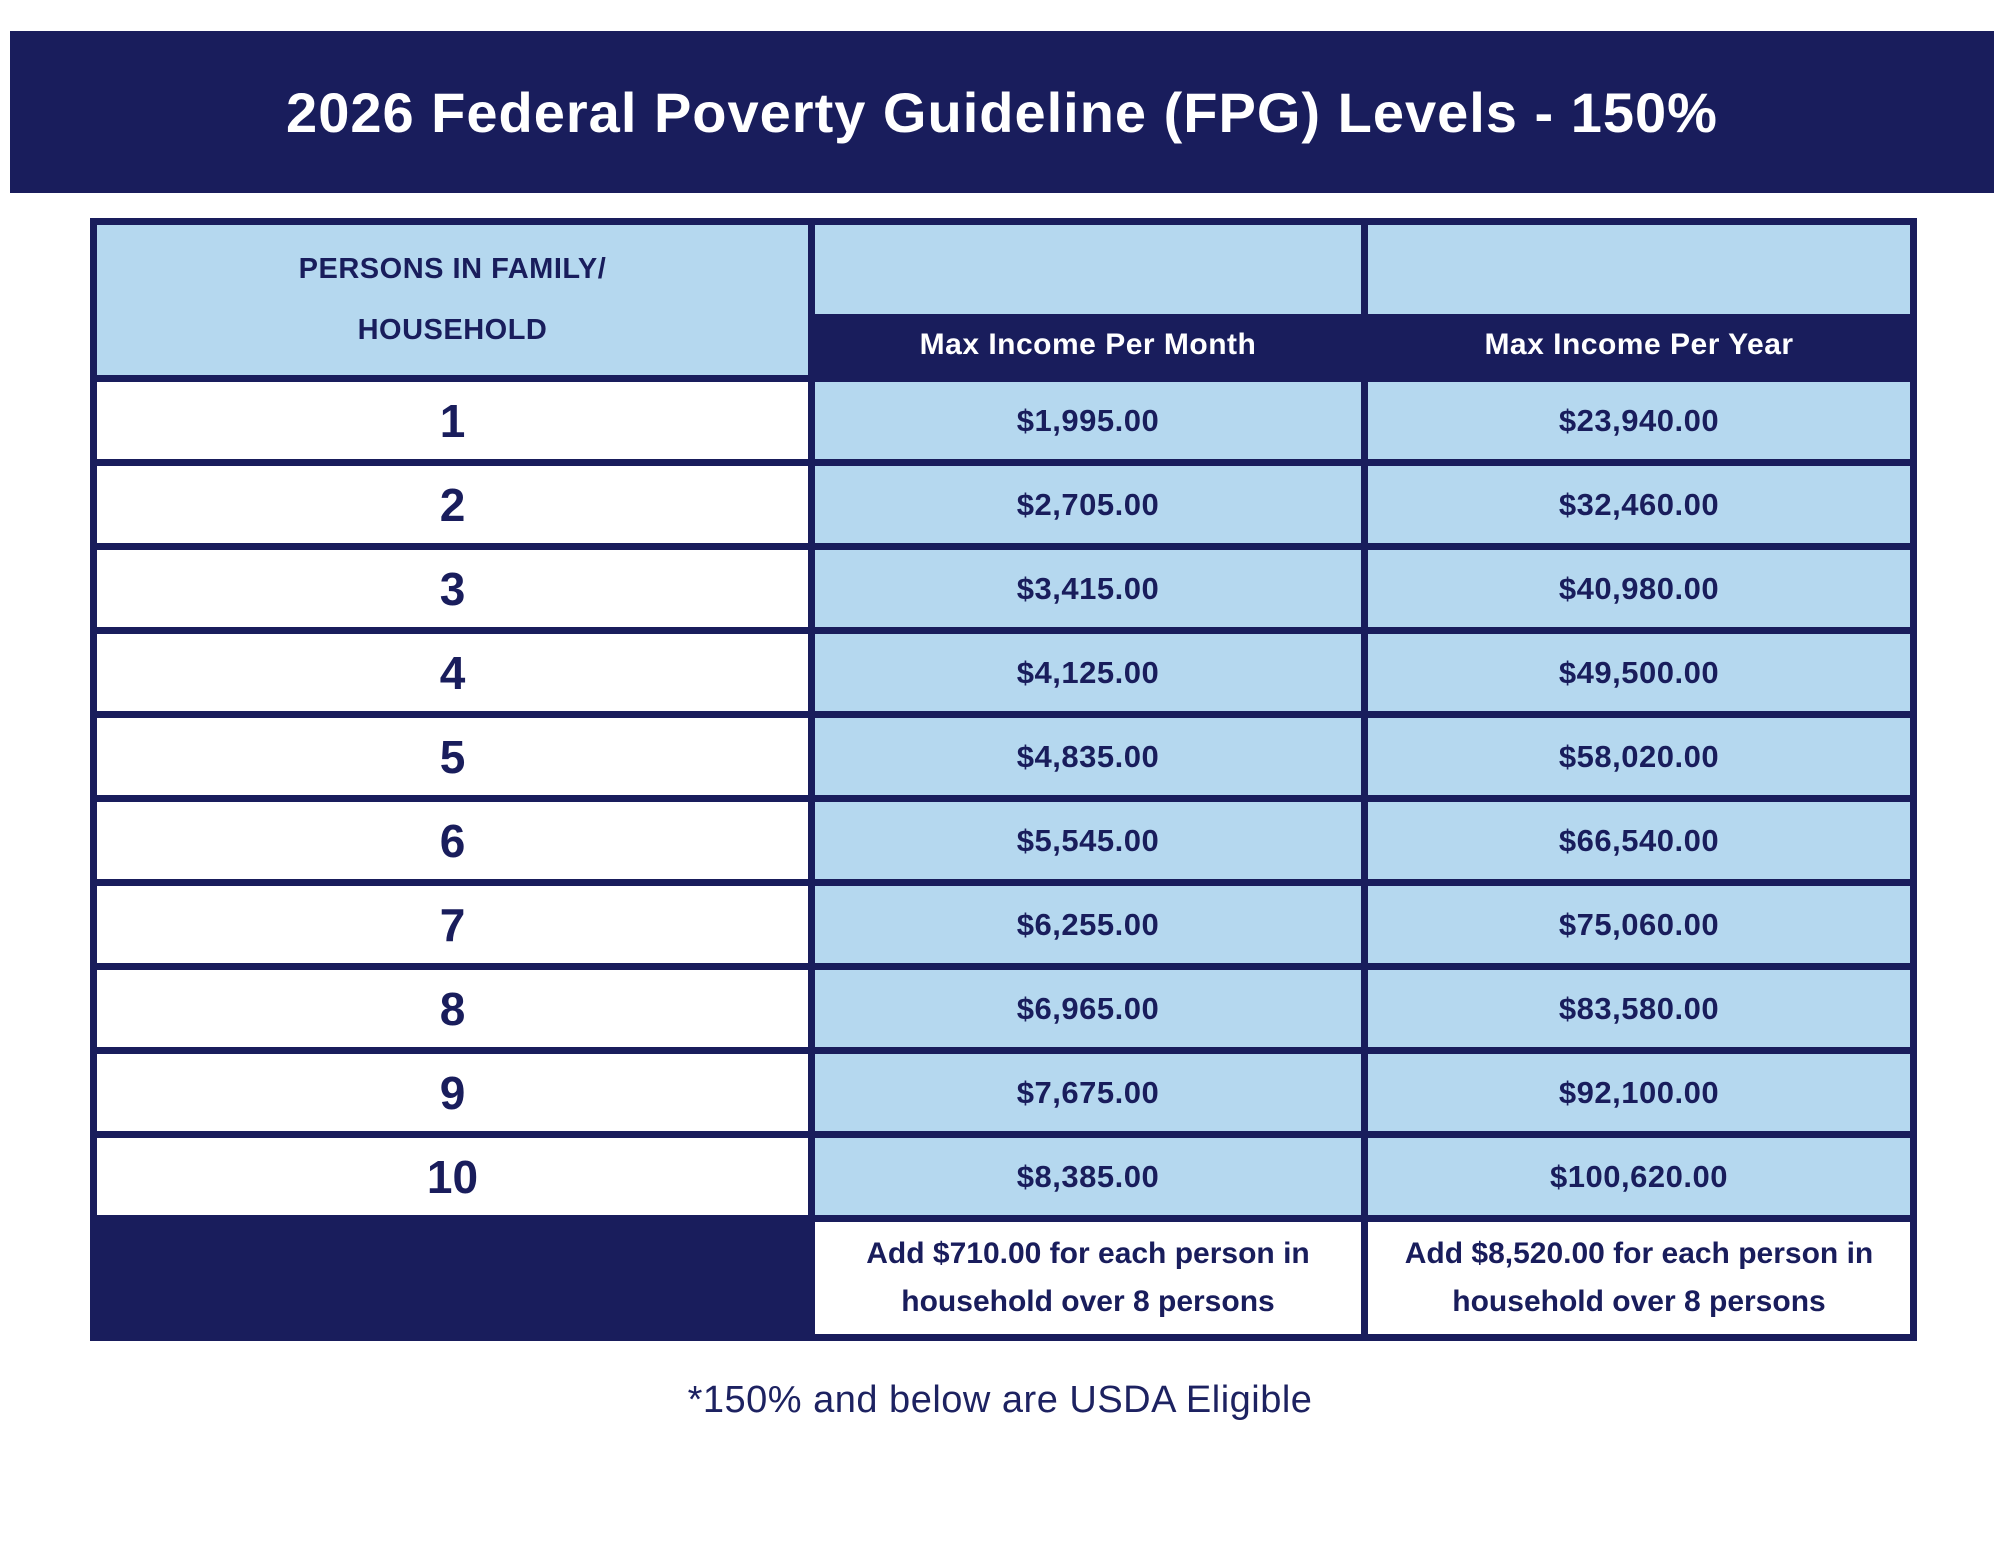 Image resolution: width=2000 pixels, height=1545 pixels. I want to click on table-row: 3 $3,415.00 $40,980.00, so click(1003, 588).